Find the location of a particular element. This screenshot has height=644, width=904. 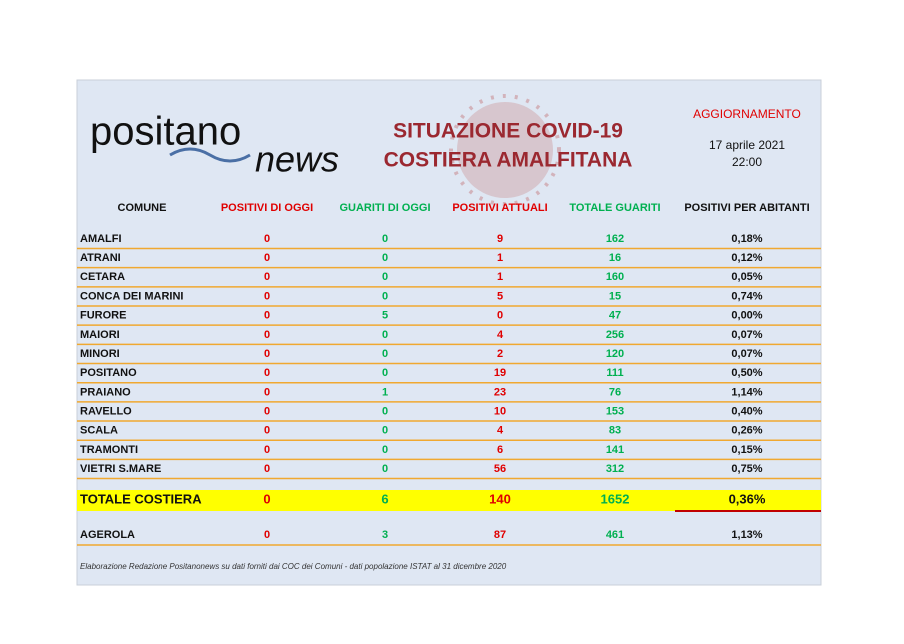

logo-line2: news is located at coordinates (297, 159).